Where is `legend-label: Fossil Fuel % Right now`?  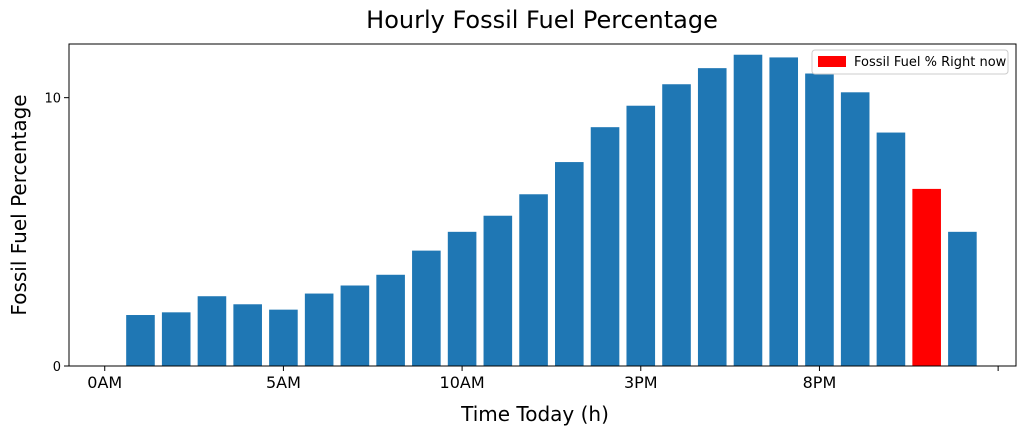 legend-label: Fossil Fuel % Right now is located at coordinates (930, 62).